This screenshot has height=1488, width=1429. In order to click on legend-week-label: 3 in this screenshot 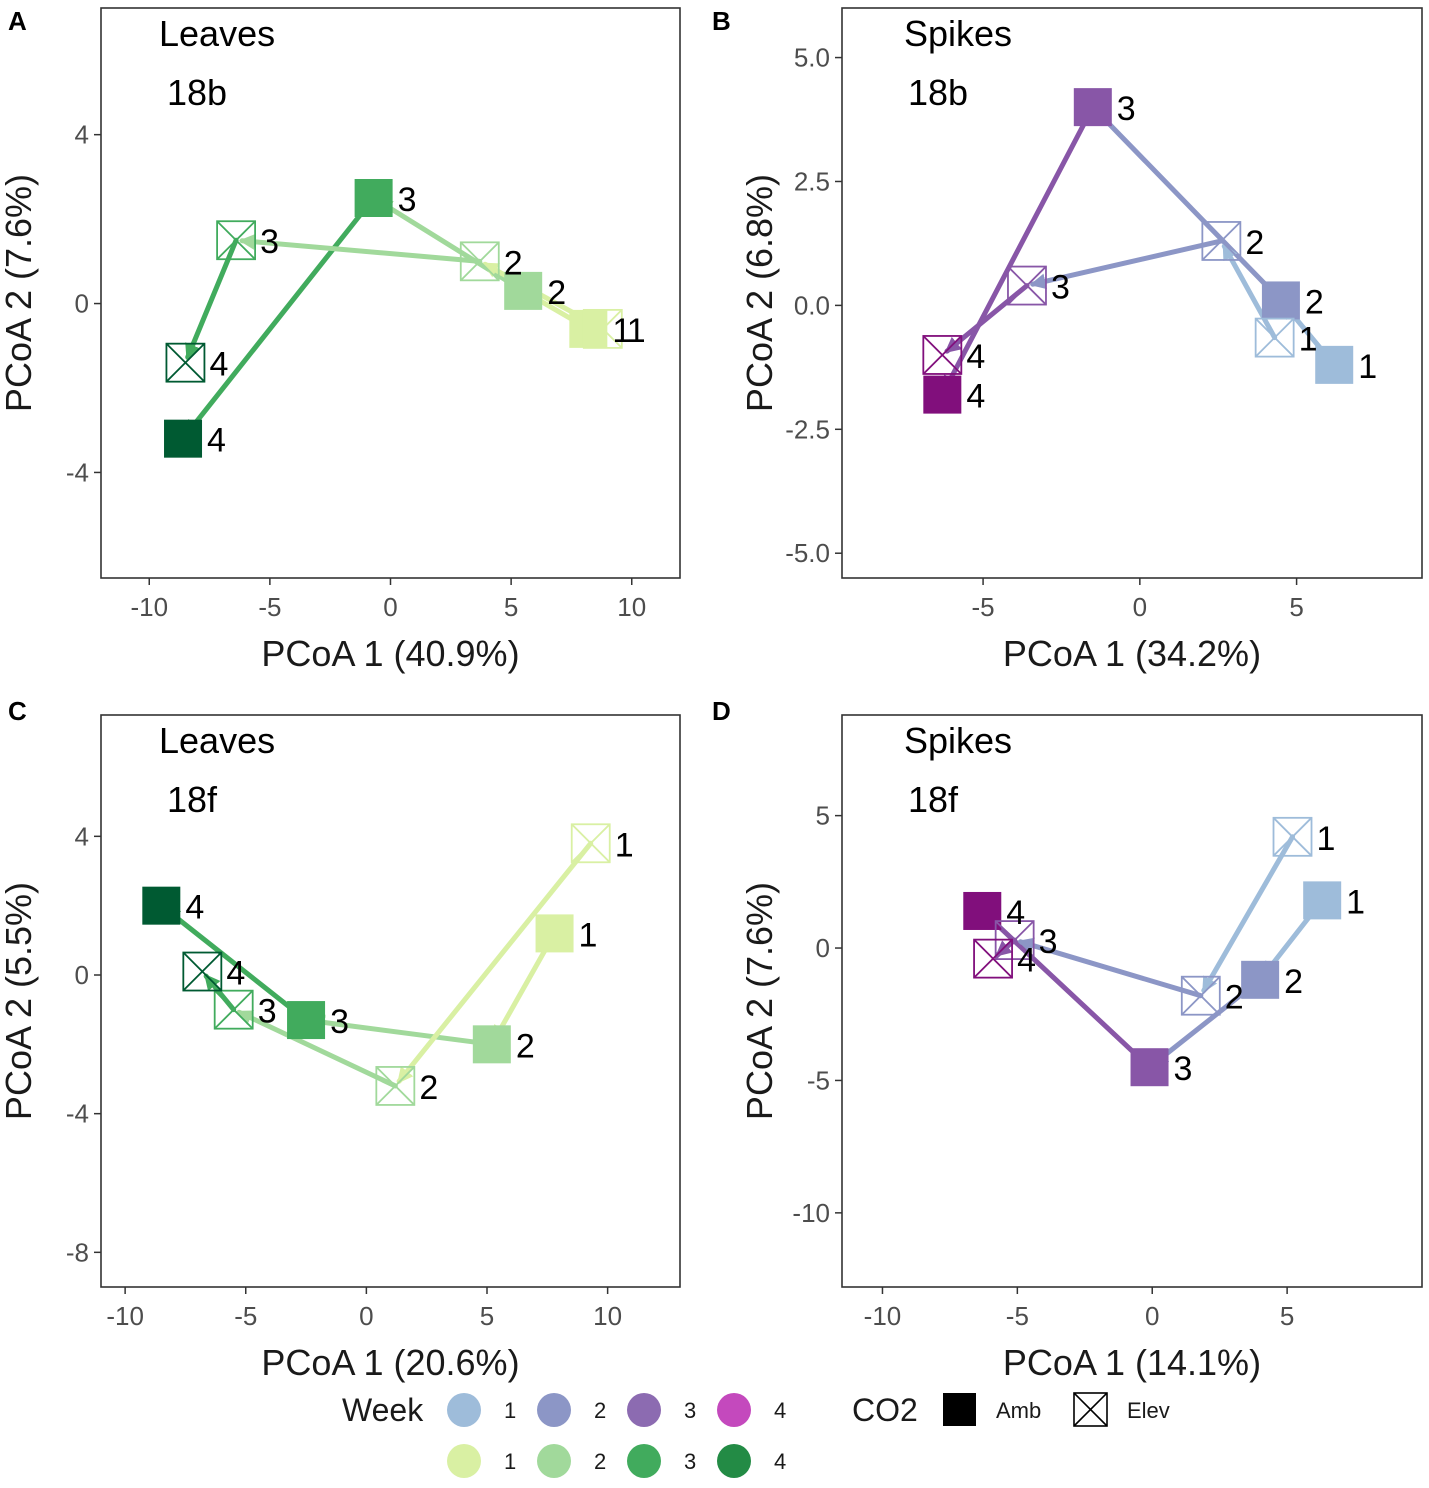, I will do `click(690, 1410)`.